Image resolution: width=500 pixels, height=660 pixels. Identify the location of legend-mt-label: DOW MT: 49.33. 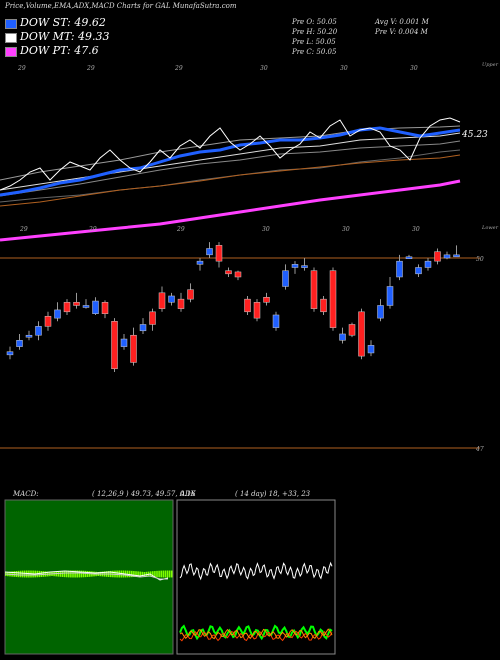
(65, 36).